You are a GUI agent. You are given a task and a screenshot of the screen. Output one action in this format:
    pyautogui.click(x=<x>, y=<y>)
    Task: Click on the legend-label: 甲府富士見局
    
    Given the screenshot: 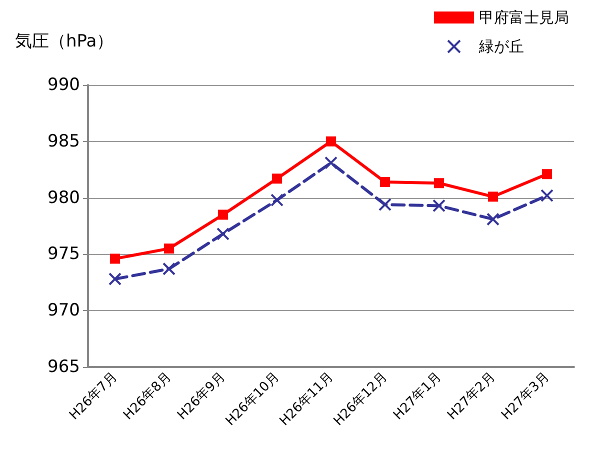 What is the action you would take?
    pyautogui.click(x=524, y=17)
    